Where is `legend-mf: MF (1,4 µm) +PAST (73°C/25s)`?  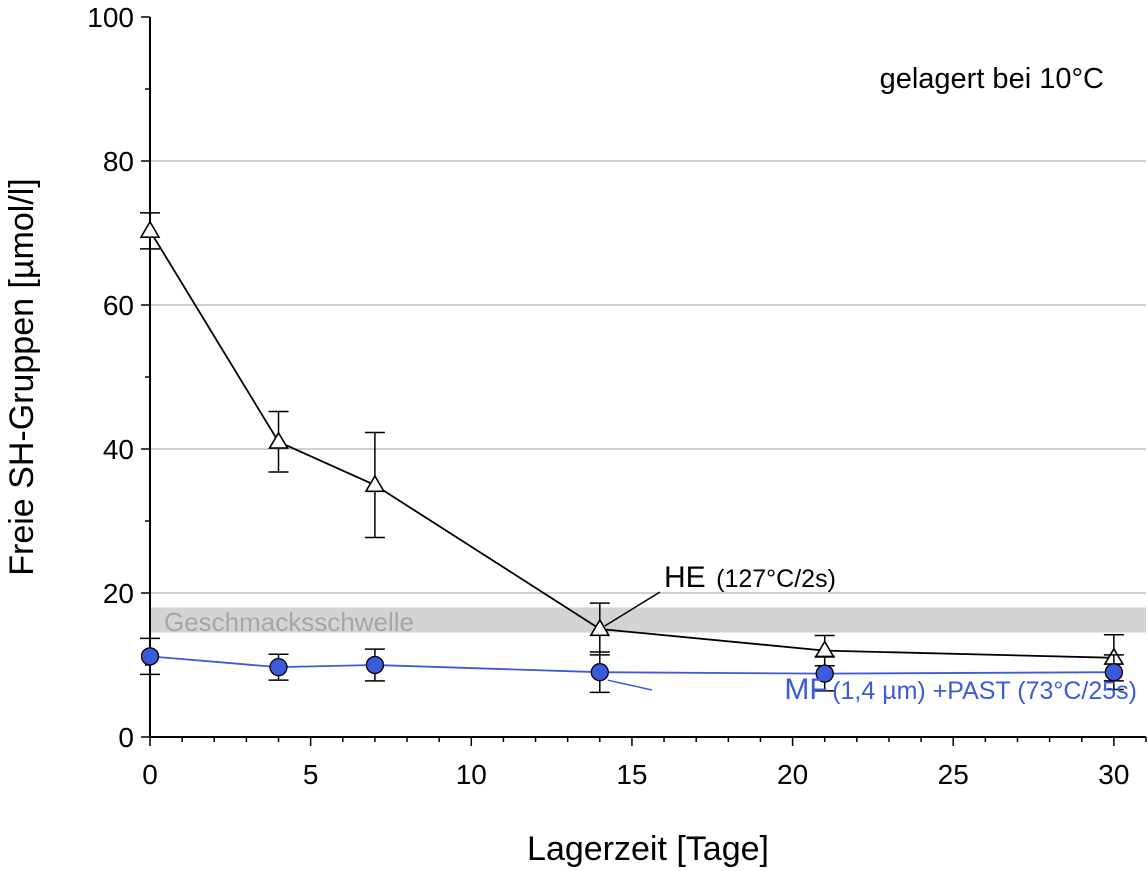
legend-mf: MF (1,4 µm) +PAST (73°C/25s) is located at coordinates (960, 689).